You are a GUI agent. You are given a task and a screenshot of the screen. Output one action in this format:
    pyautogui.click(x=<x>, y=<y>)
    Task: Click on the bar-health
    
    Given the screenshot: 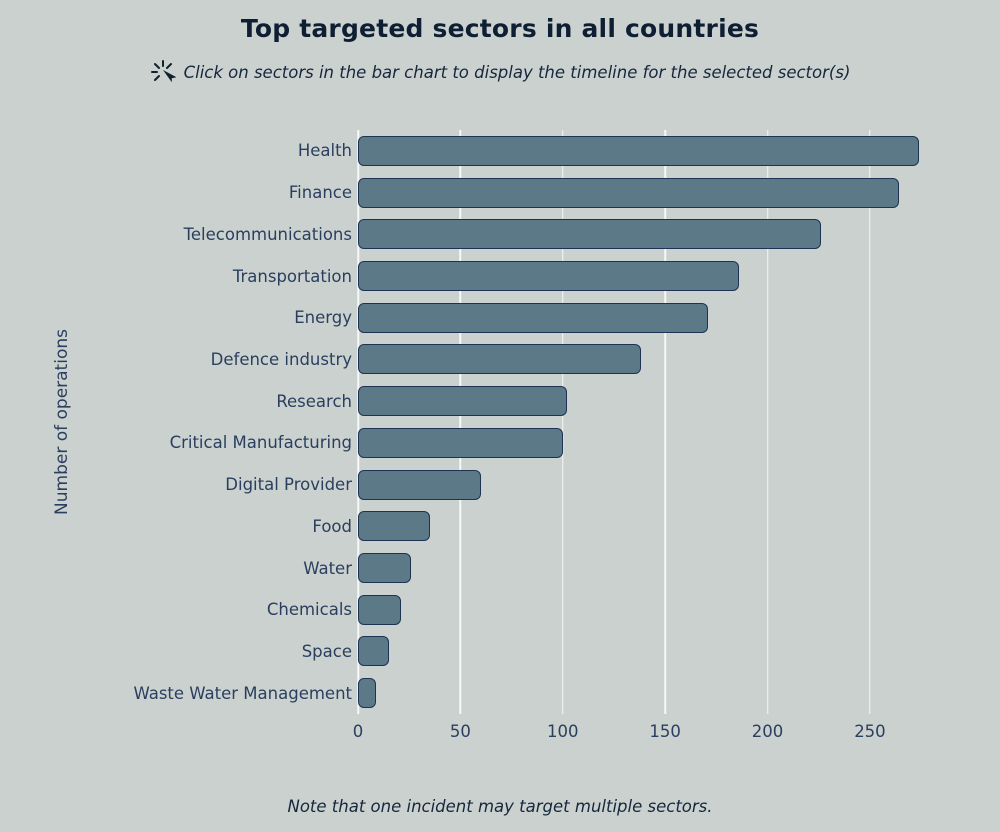 What is the action you would take?
    pyautogui.click(x=639, y=150)
    